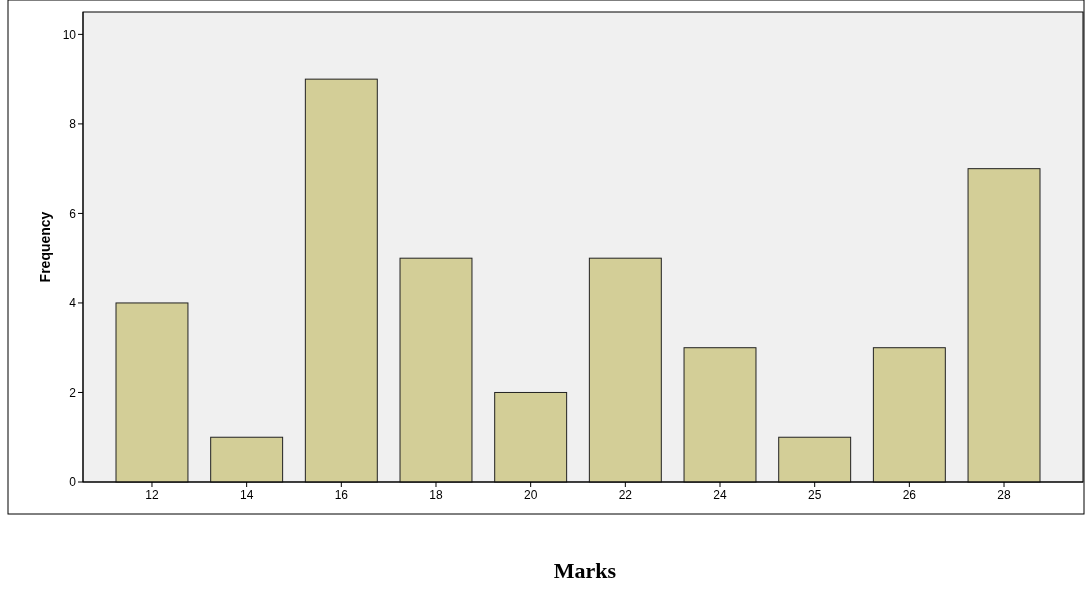 This screenshot has width=1085, height=605. Describe the element at coordinates (341, 495) in the screenshot. I see `x-tick-label: 16` at that location.